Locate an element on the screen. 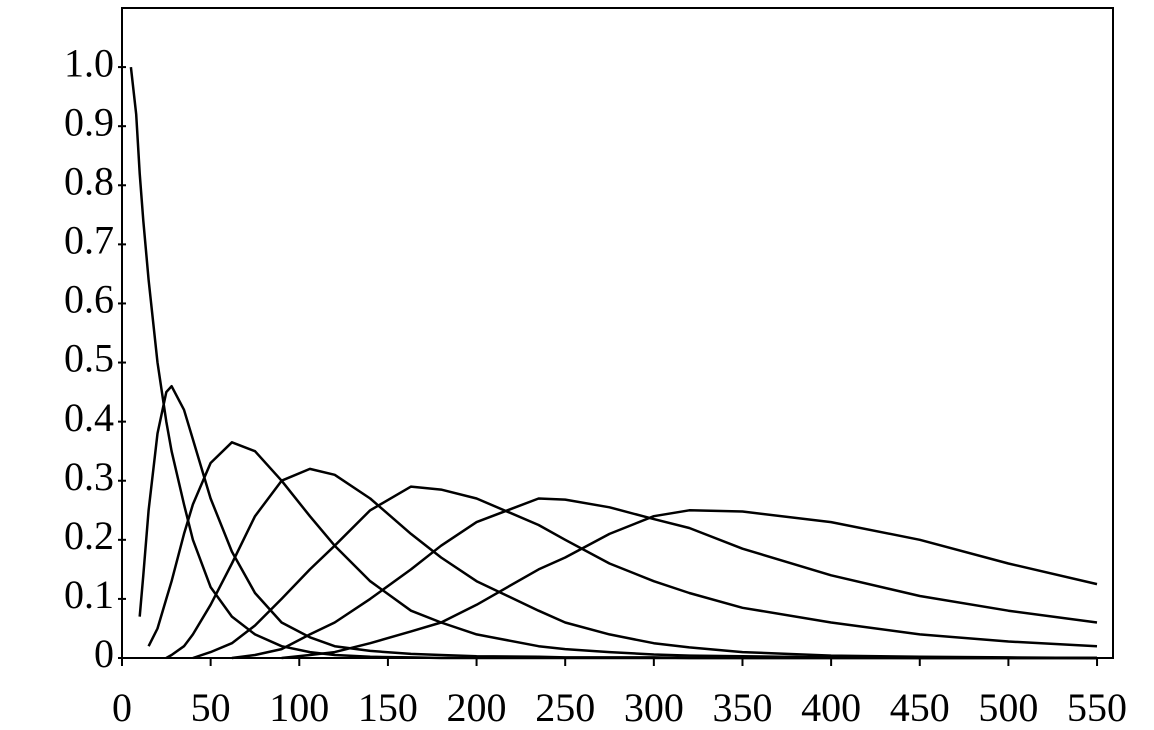 The width and height of the screenshot is (1154, 730). y-tick-label: 0.8 is located at coordinates (89, 180).